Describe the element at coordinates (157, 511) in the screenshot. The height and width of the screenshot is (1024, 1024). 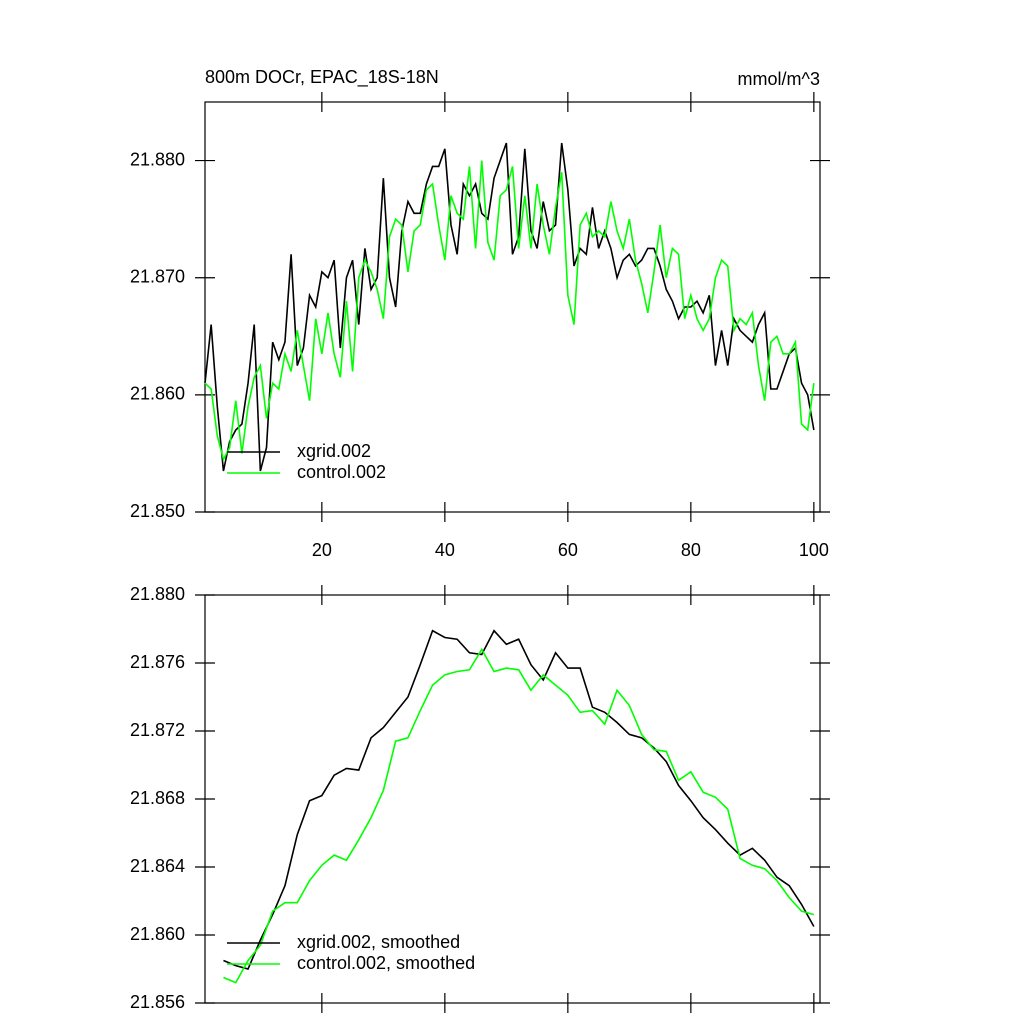
I see `y-tick-label: 21.850` at that location.